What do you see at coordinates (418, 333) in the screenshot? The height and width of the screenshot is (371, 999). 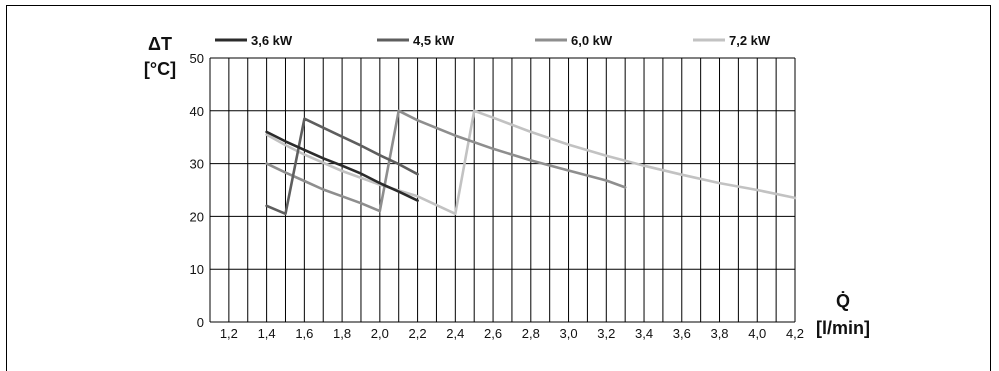 I see `x-tick-label: 2,2` at bounding box center [418, 333].